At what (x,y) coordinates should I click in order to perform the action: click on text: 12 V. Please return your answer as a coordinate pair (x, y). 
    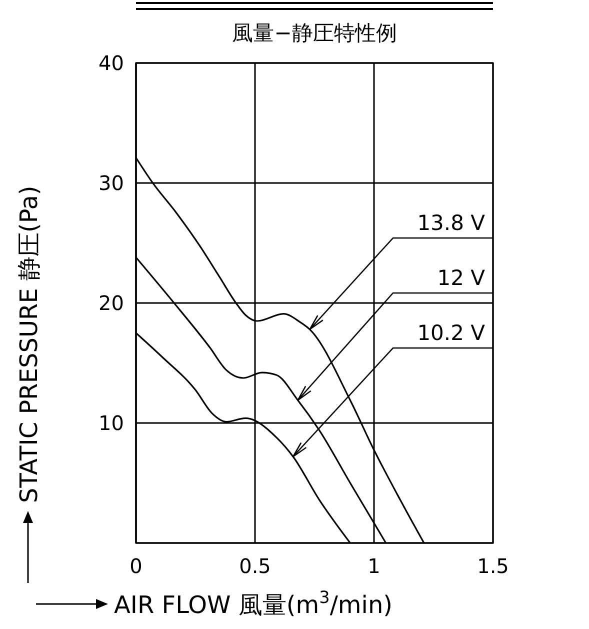
    Looking at the image, I should click on (461, 278).